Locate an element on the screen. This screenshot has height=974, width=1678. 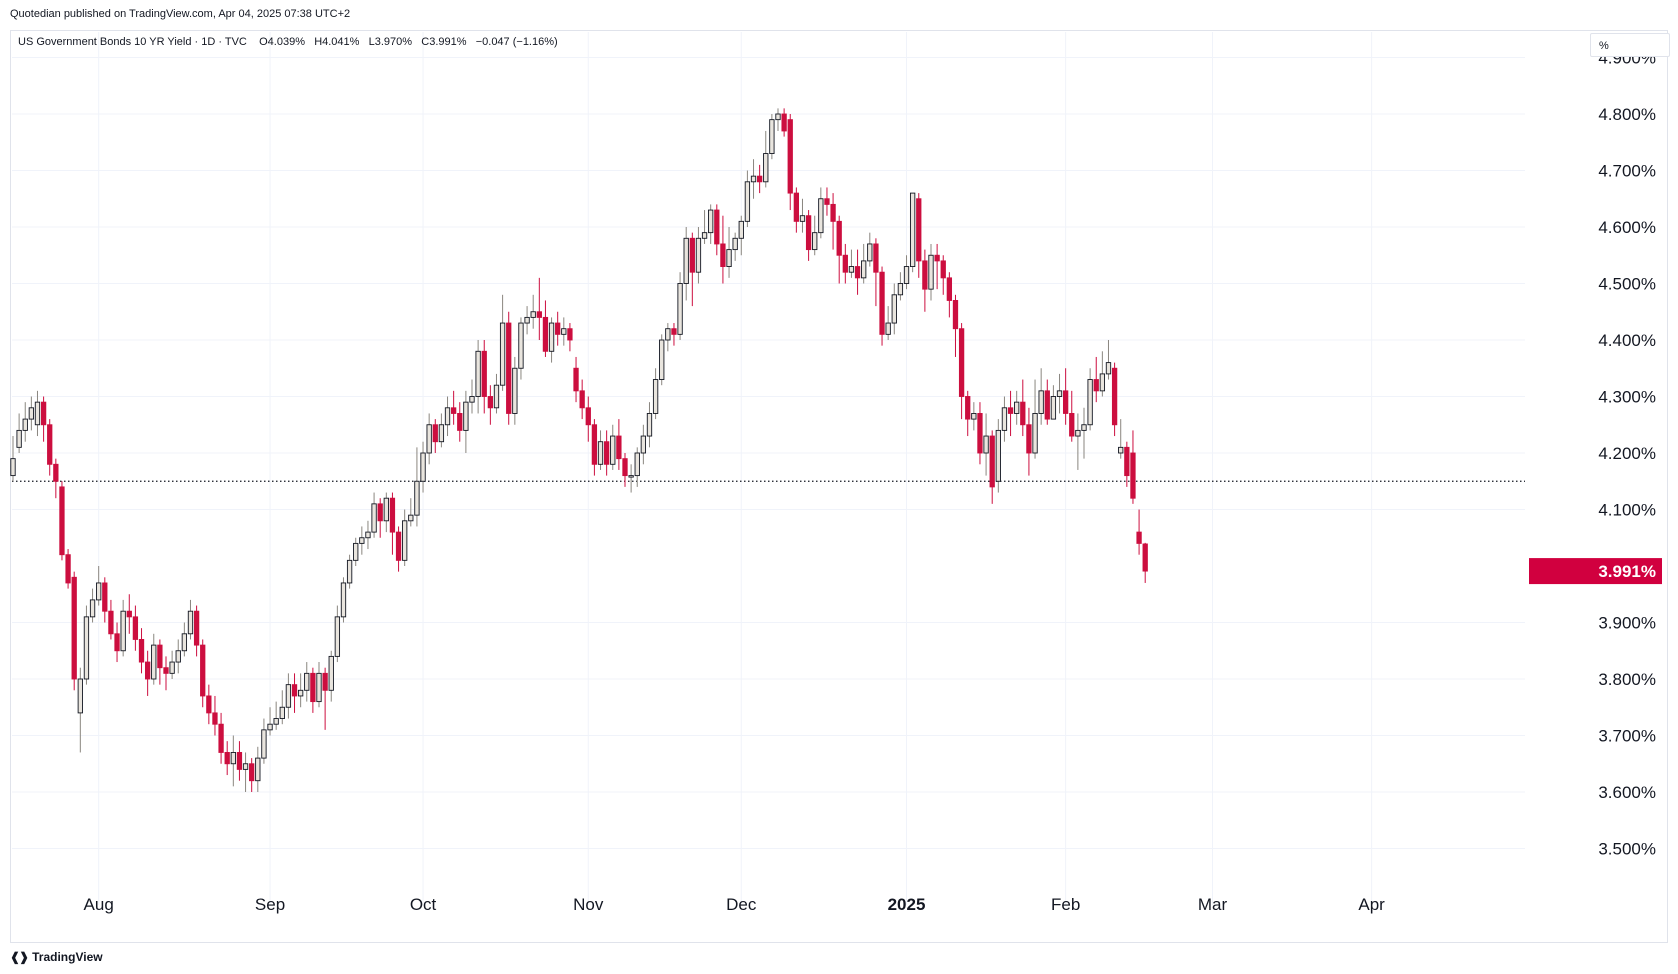
legend-close: C3.991% is located at coordinates (444, 42).